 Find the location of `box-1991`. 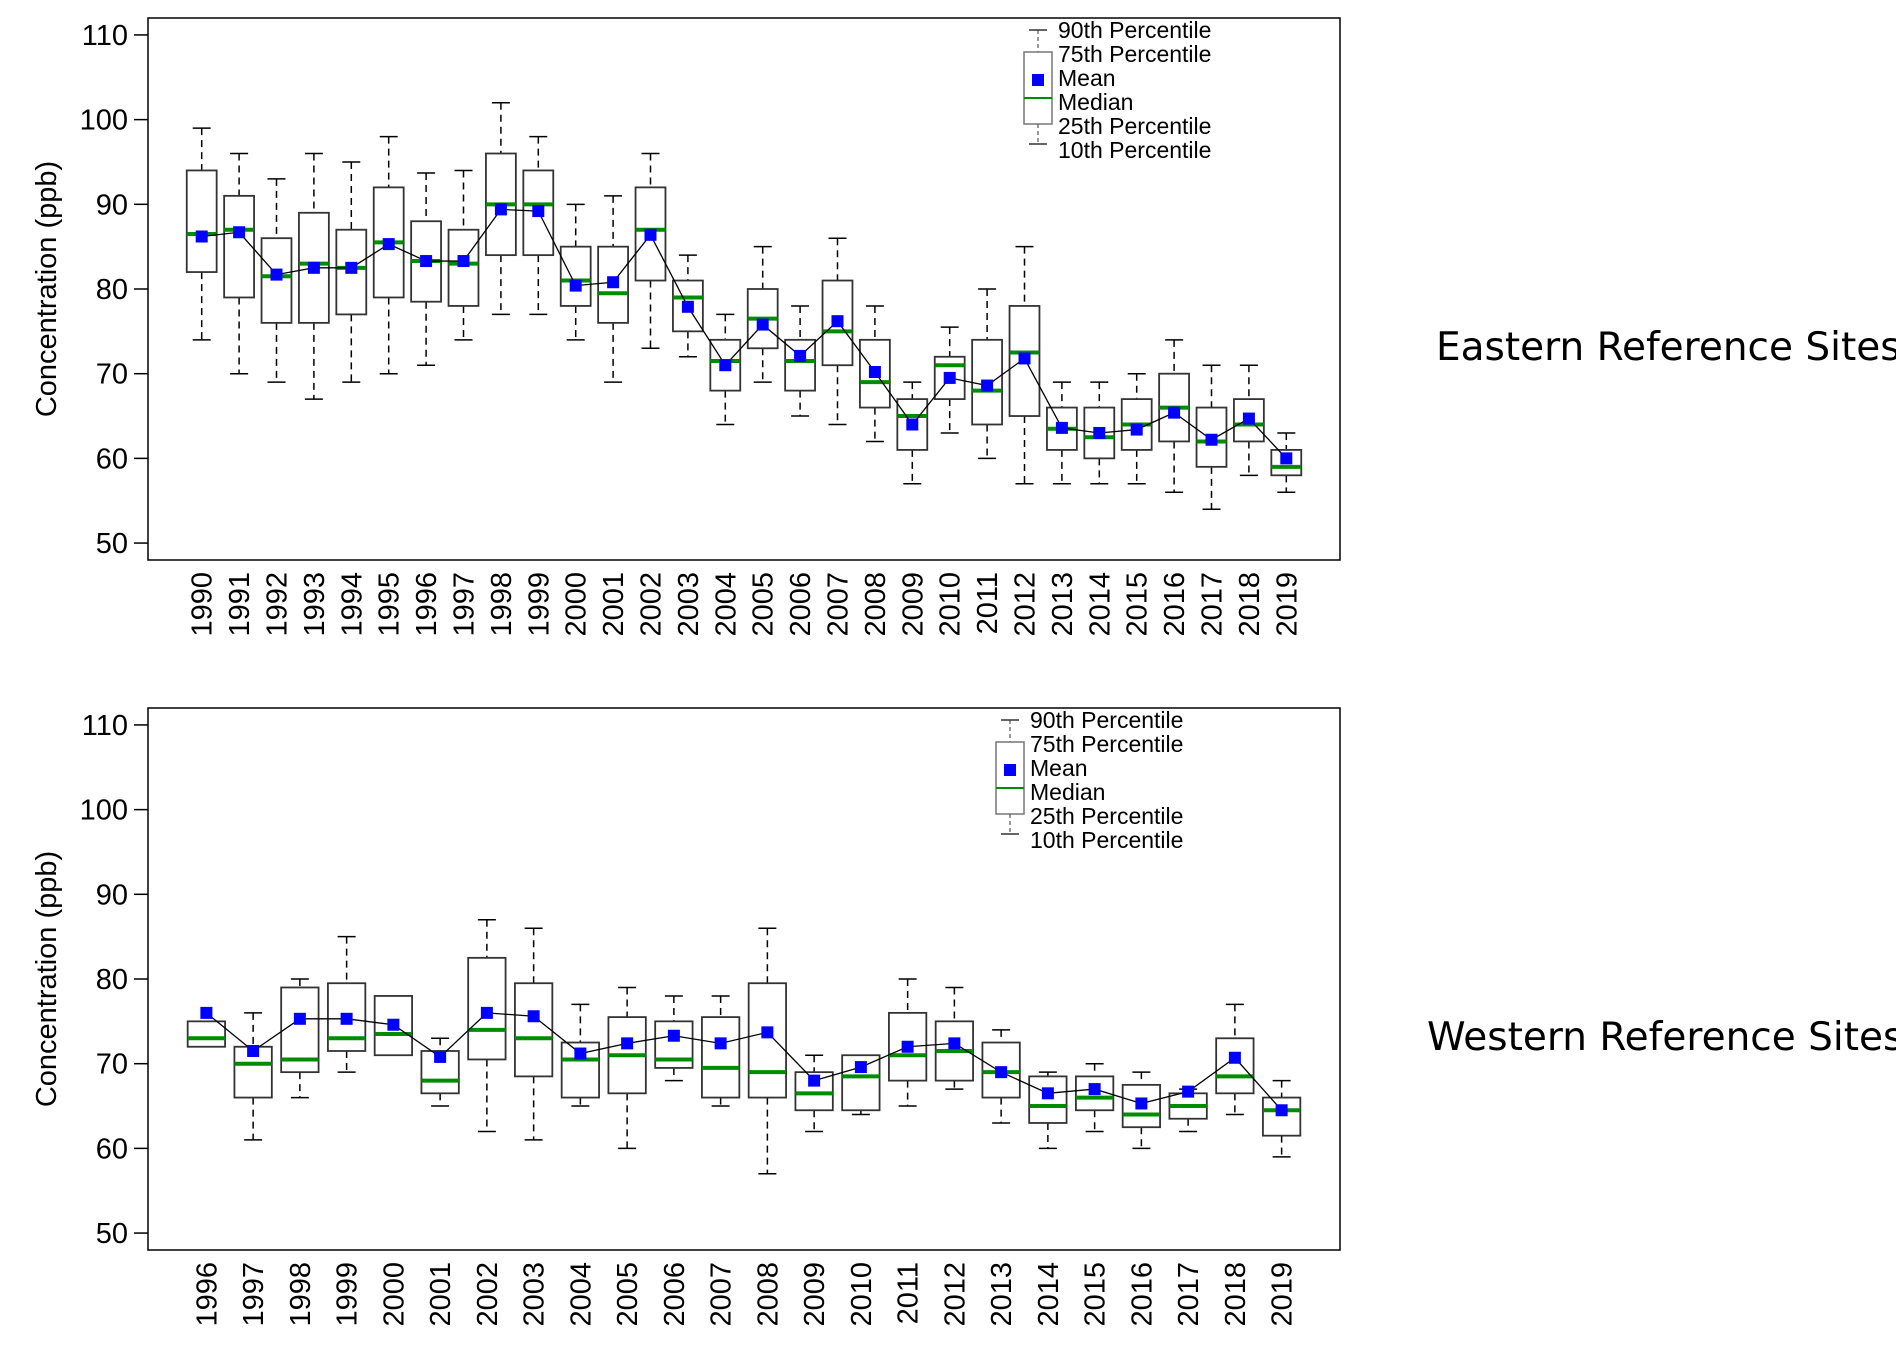

box-1991 is located at coordinates (239, 263).